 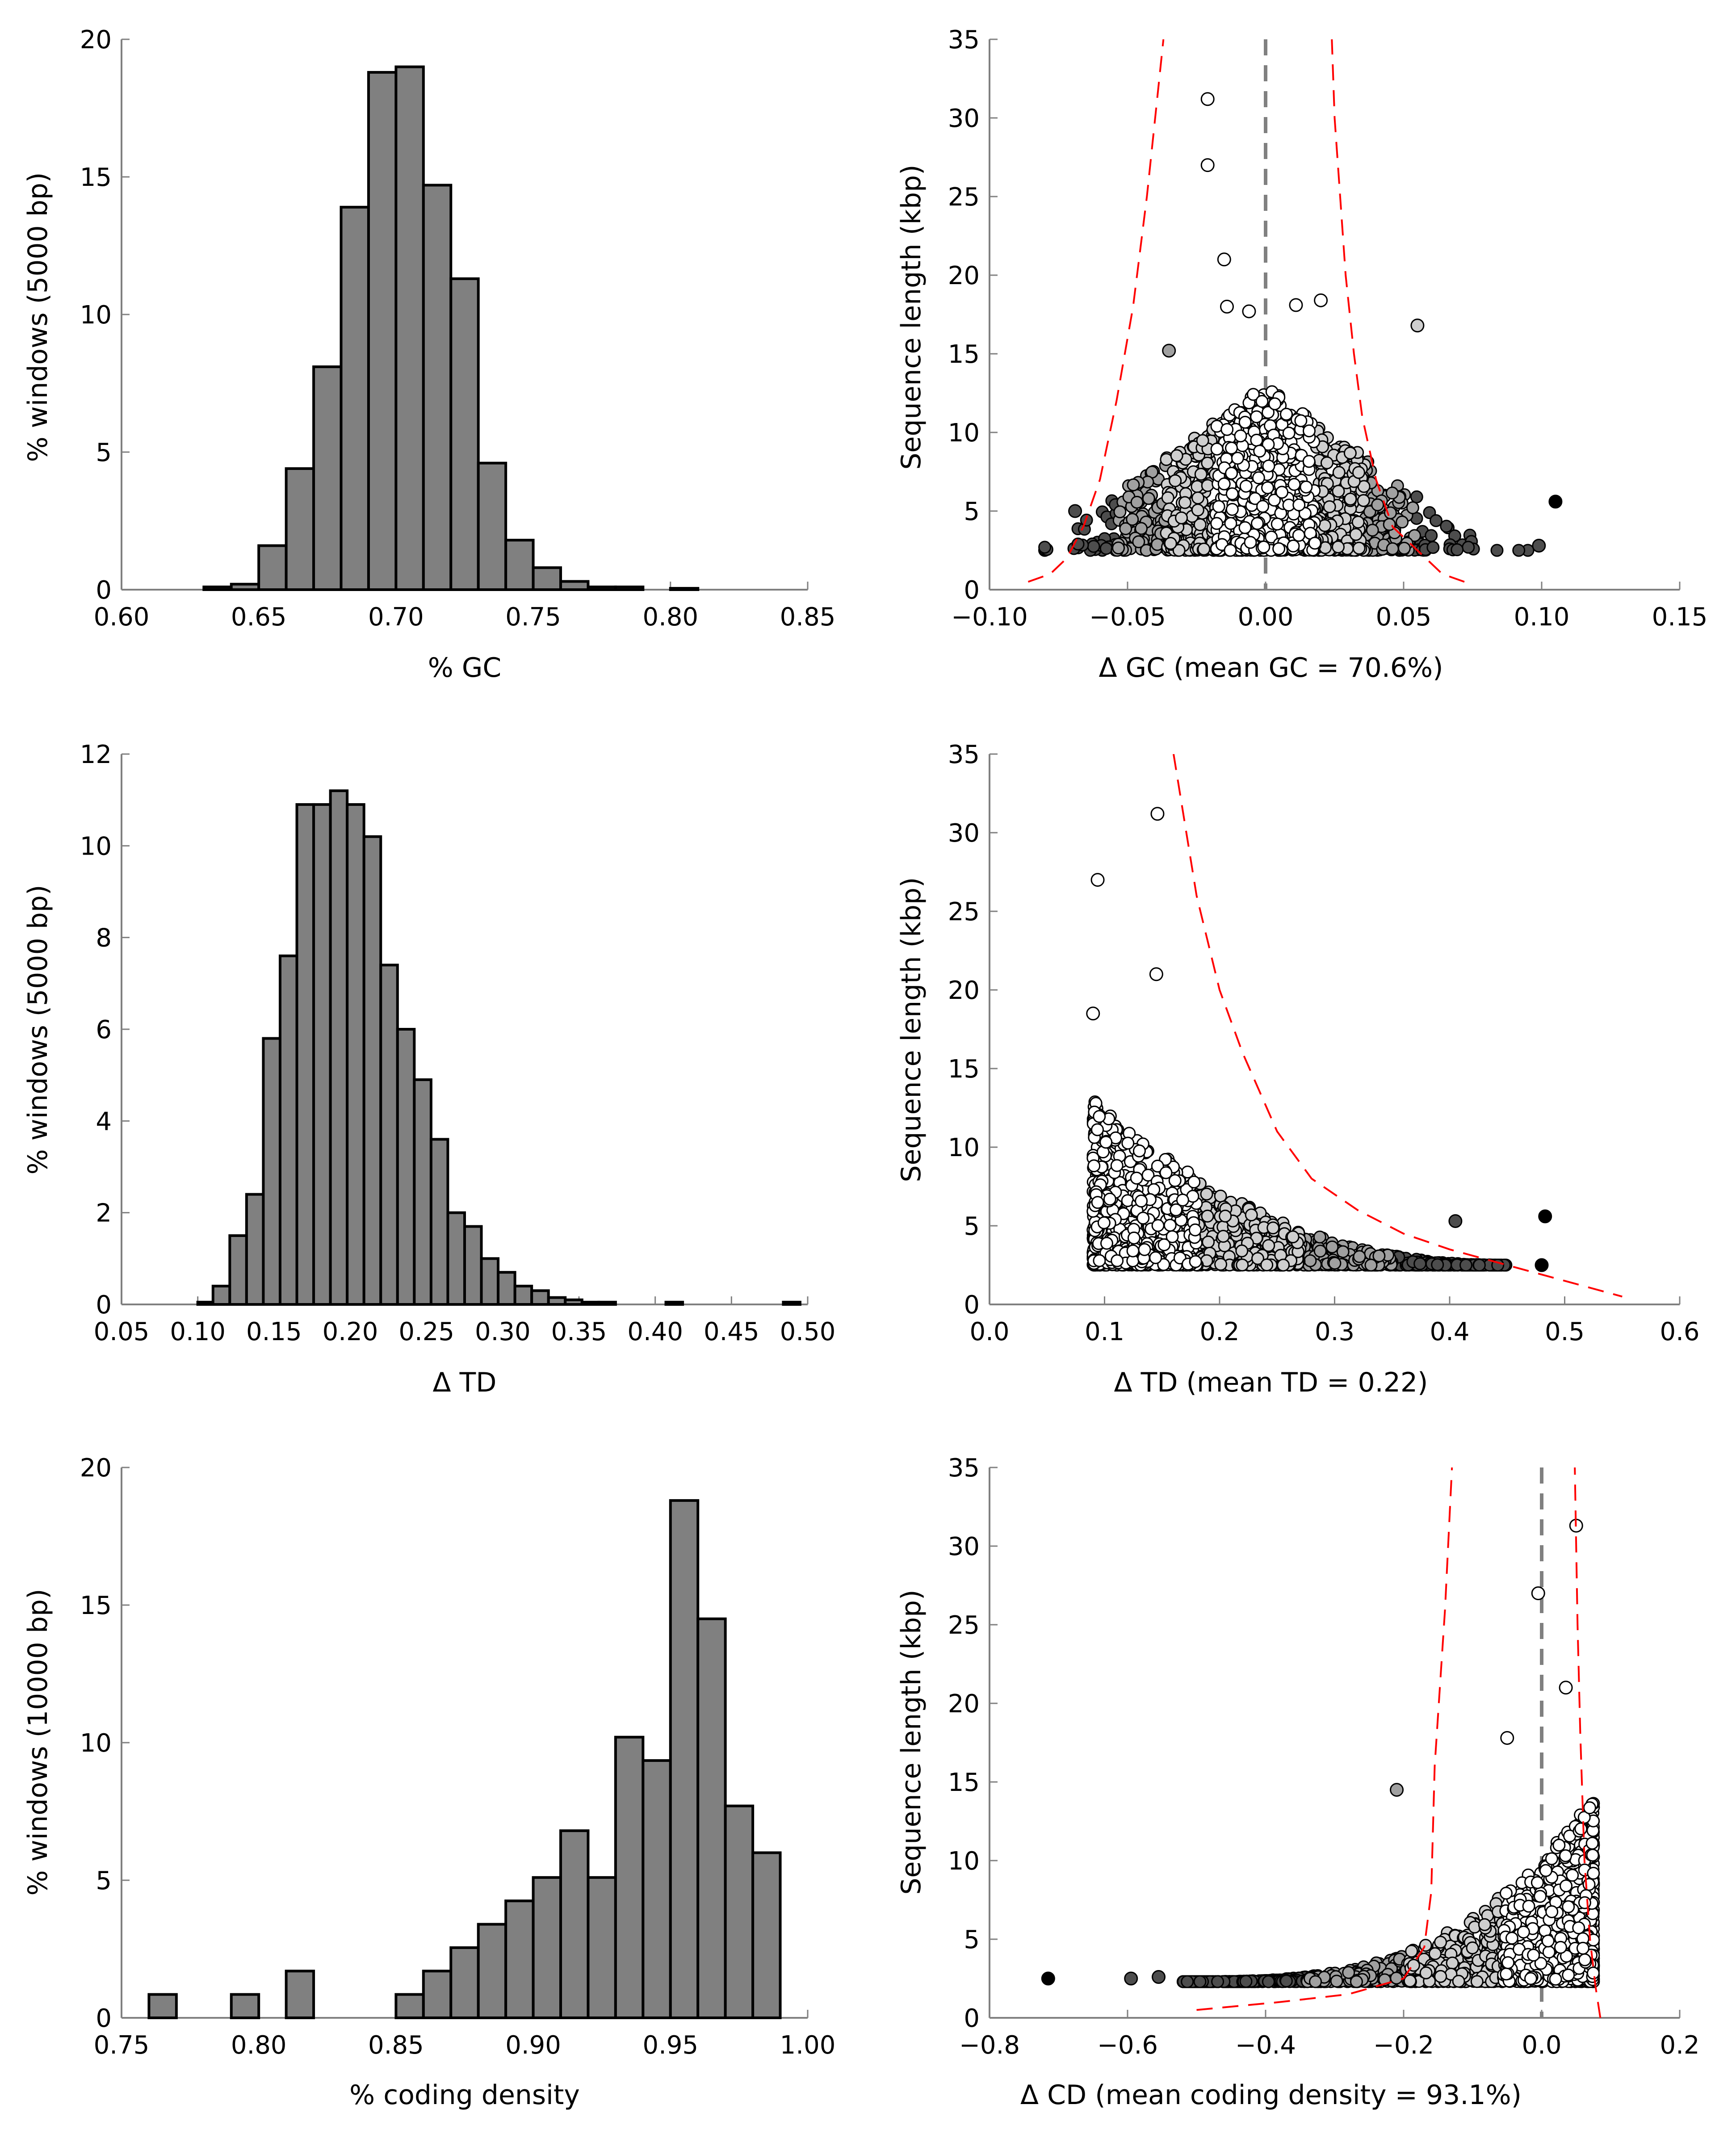 What do you see at coordinates (96, 316) in the screenshot?
I see `y-tick-label: 10` at bounding box center [96, 316].